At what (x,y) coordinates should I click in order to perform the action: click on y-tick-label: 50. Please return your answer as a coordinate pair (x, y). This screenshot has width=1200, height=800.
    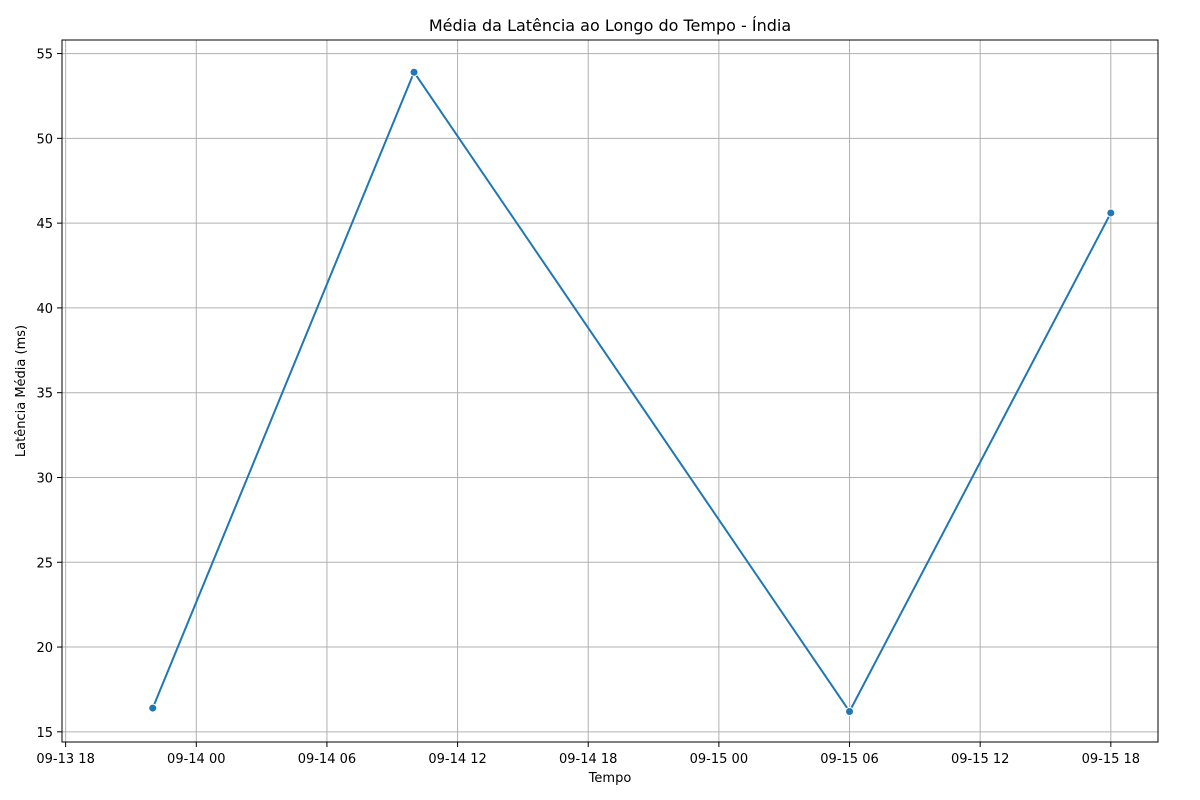
    Looking at the image, I should click on (44, 139).